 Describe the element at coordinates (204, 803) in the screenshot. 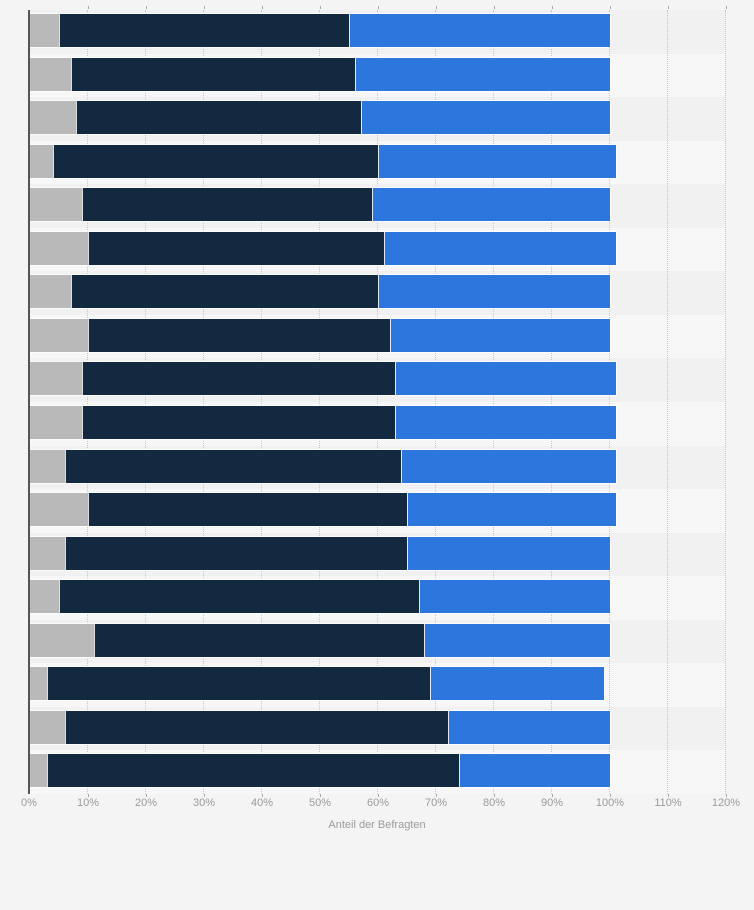

I see `x-tick-label: 30%` at that location.